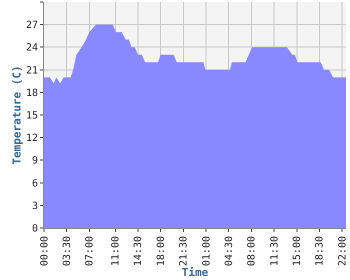  Describe the element at coordinates (206, 251) in the screenshot. I see `x-tick-label: 01:00` at that location.